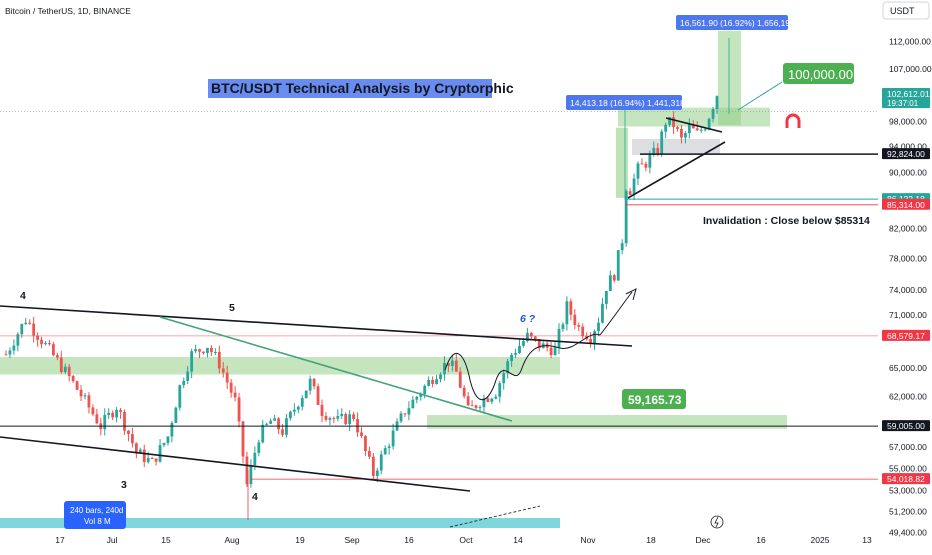 This screenshot has height=555, width=932. Describe the element at coordinates (867, 540) in the screenshot. I see `time-tick-label: 13` at that location.